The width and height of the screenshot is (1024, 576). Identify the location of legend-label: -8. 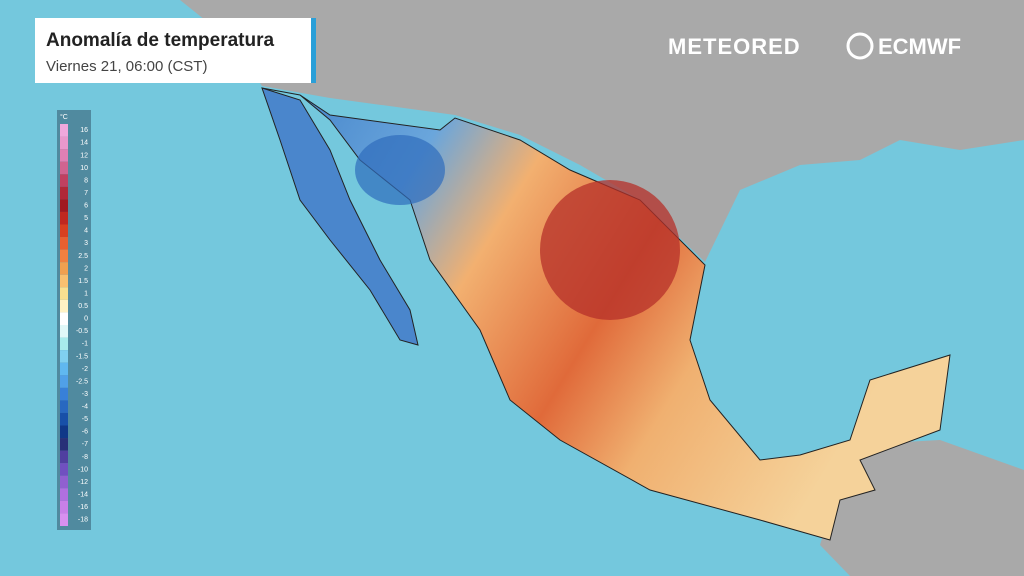
(85, 457).